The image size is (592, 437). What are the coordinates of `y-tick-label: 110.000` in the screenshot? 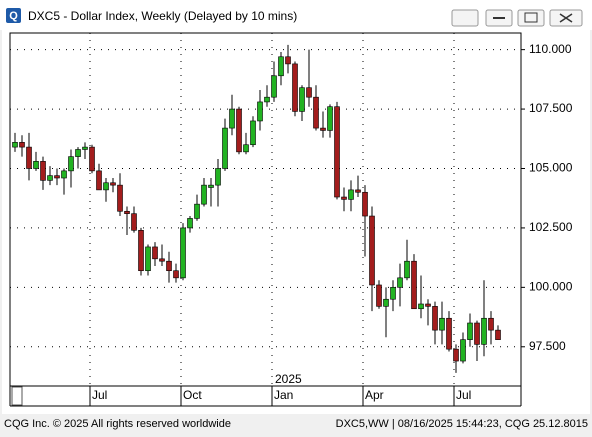 It's located at (550, 49).